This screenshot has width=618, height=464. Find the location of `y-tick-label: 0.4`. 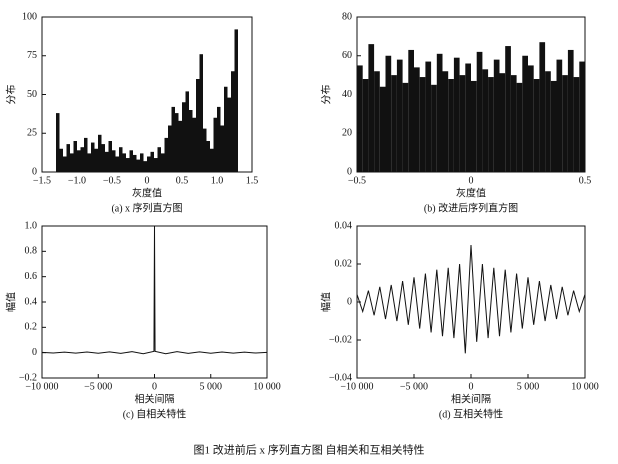

y-tick-label: 0.4 is located at coordinates (31, 301).